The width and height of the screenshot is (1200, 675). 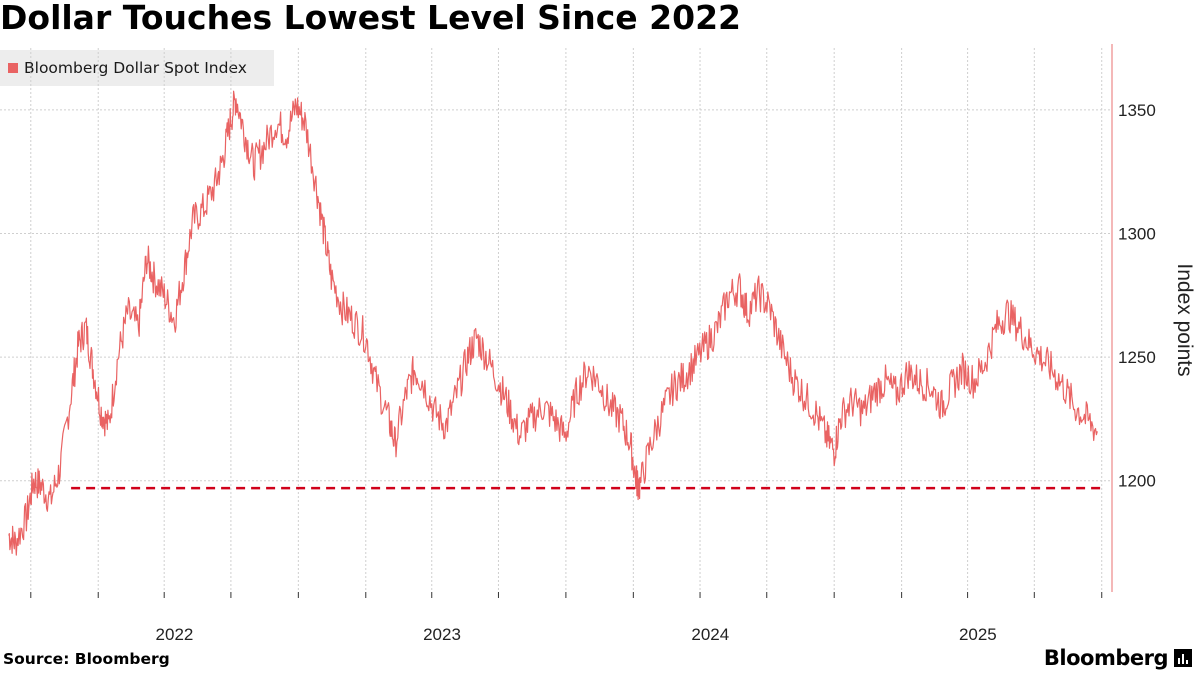 I want to click on x-tick-label: 2022, so click(x=175, y=634).